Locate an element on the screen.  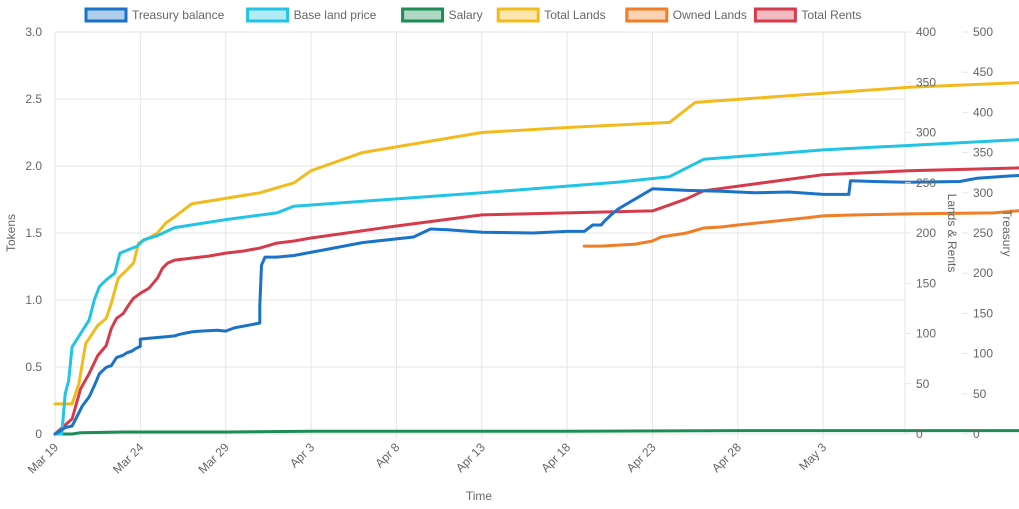
y-left-tick-label: 3.0 is located at coordinates (33, 32).